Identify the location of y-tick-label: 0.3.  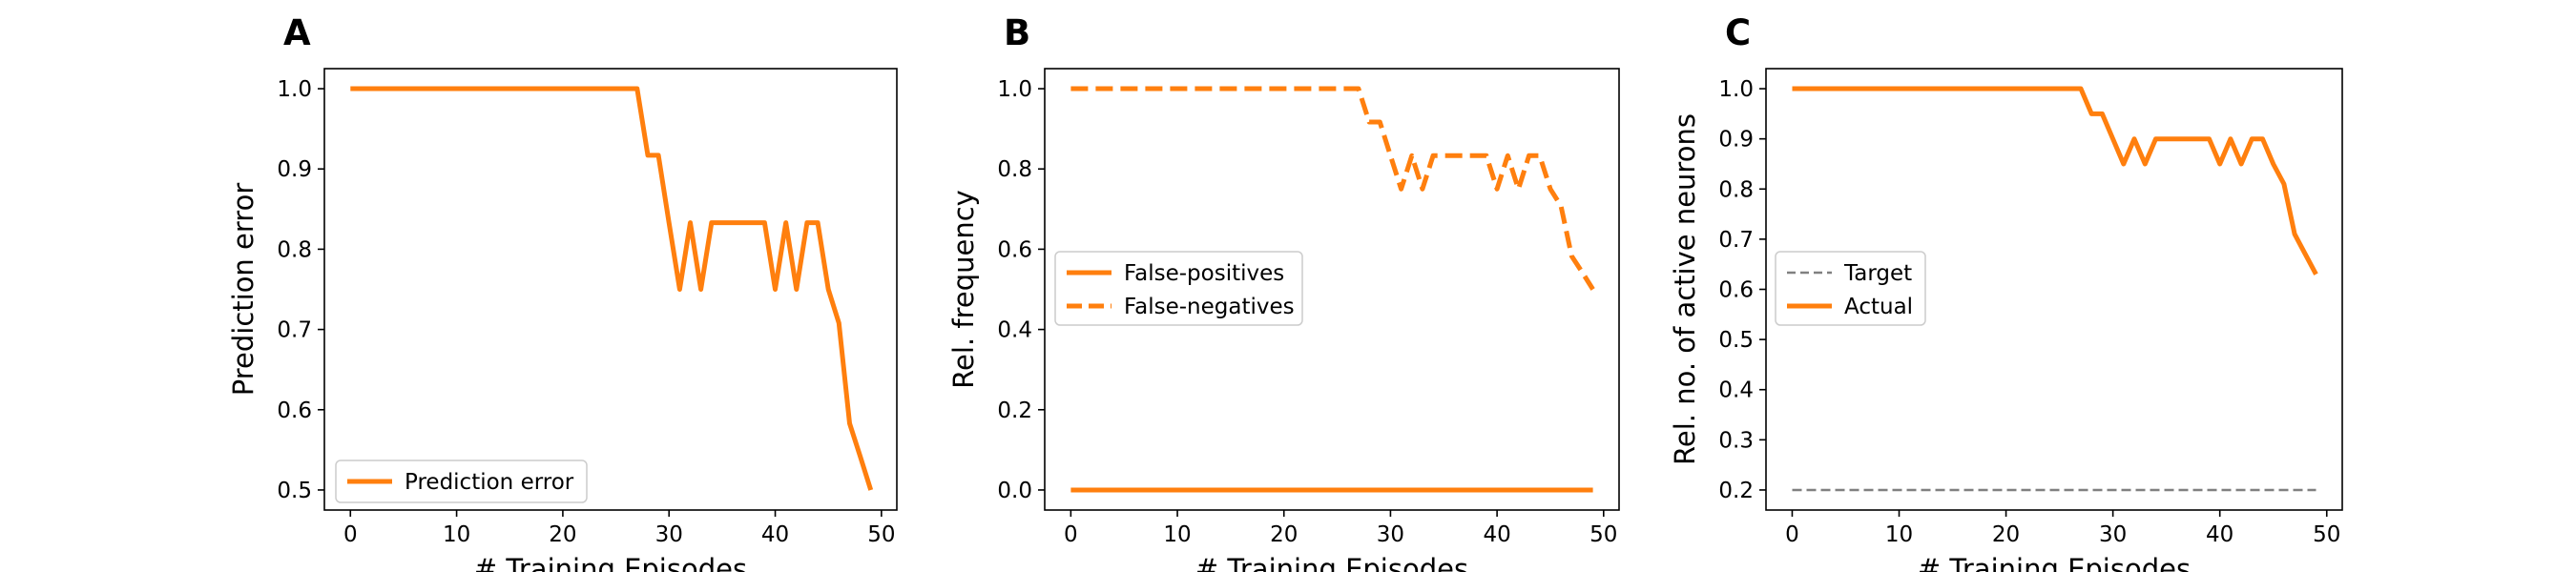
(1736, 440).